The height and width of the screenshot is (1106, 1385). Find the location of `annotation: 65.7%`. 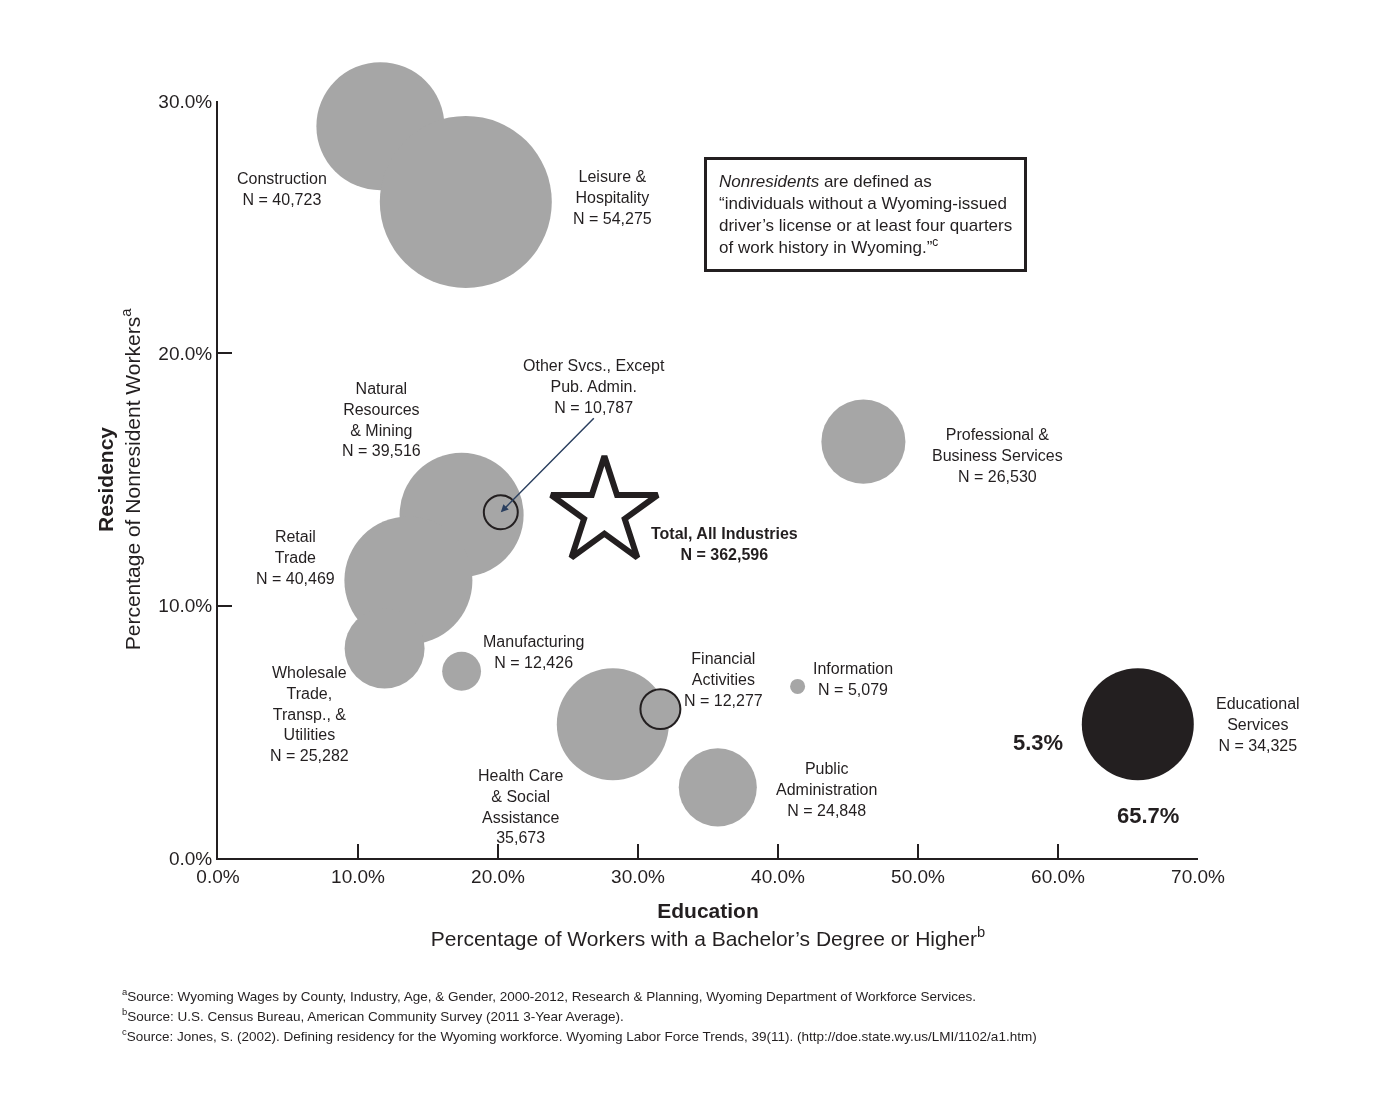

annotation: 65.7% is located at coordinates (1148, 815).